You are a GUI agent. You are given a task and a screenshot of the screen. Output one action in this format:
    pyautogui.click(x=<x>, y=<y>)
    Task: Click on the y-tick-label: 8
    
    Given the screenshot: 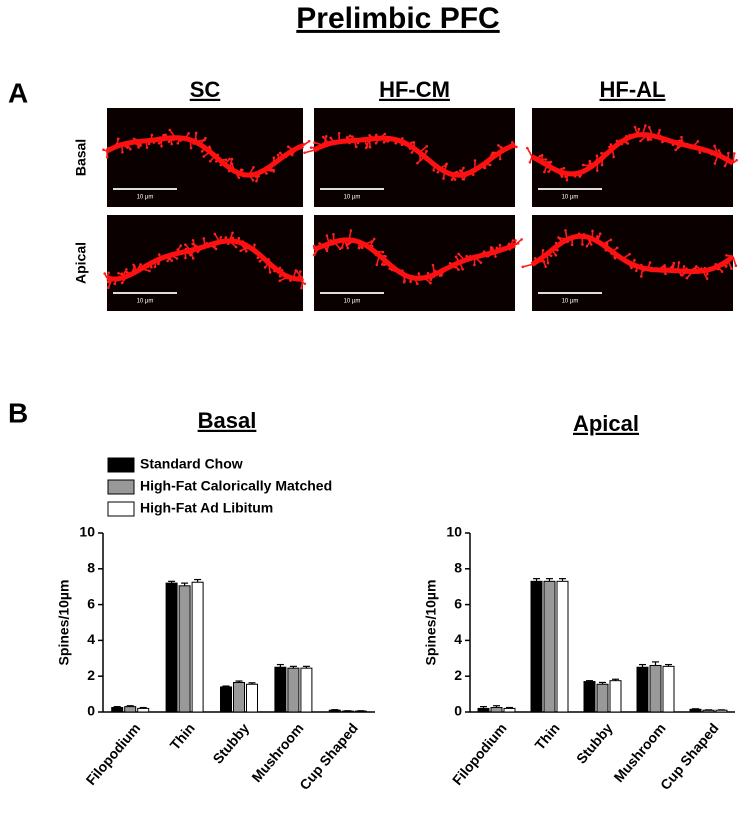 What is the action you would take?
    pyautogui.click(x=458, y=568)
    